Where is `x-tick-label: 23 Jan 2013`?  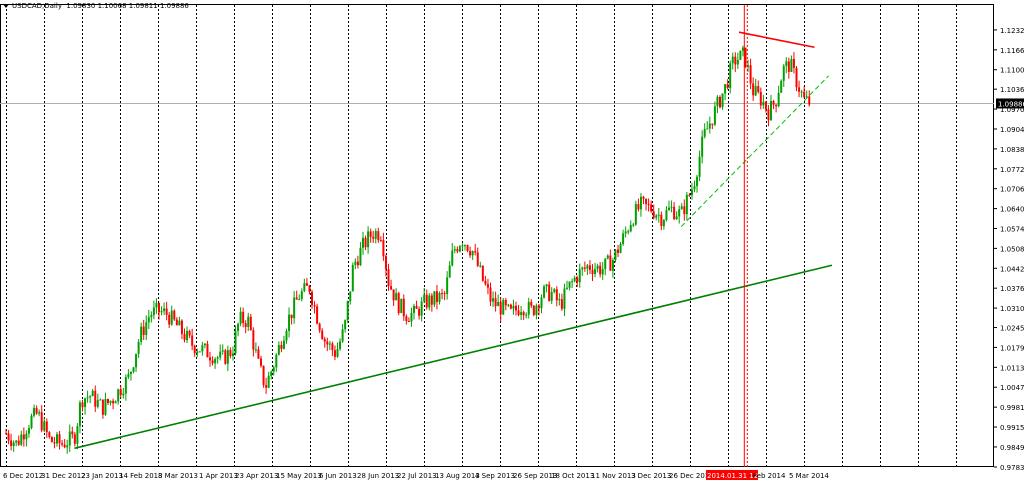
x-tick-label: 23 Jan 2013 is located at coordinates (102, 476).